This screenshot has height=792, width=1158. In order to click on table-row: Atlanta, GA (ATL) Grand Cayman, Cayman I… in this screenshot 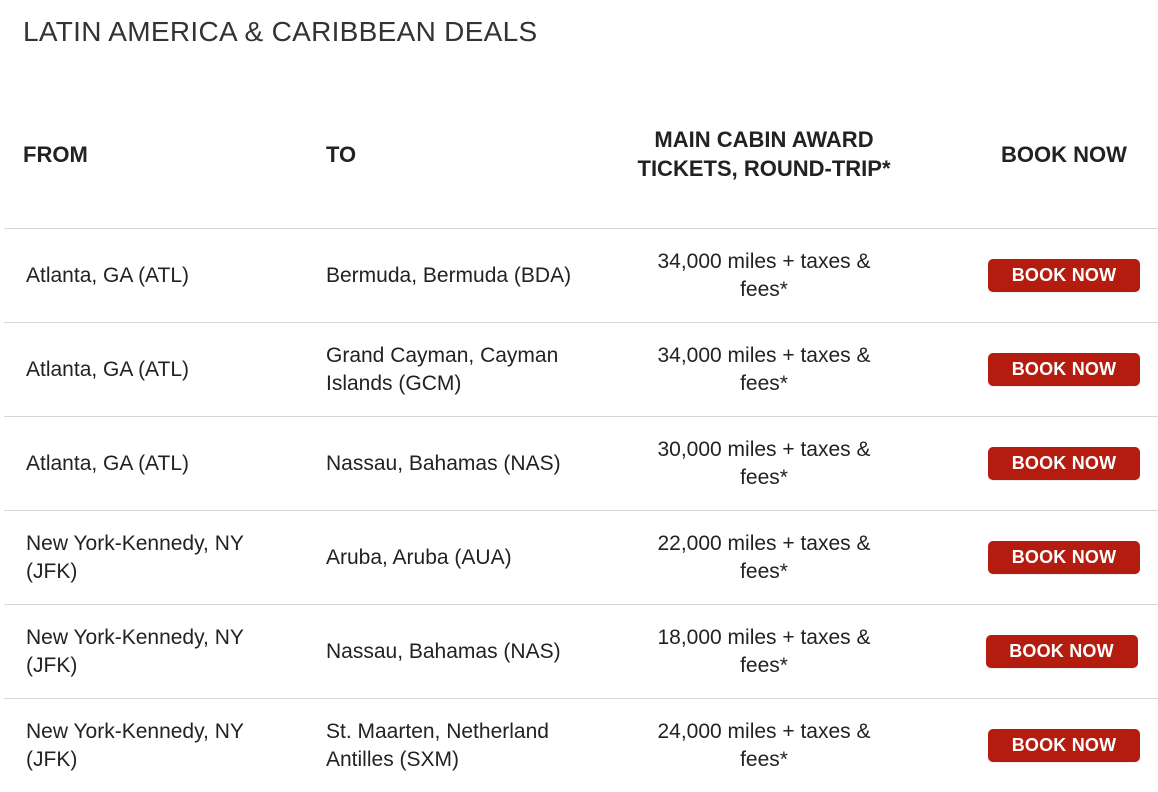, I will do `click(581, 370)`.